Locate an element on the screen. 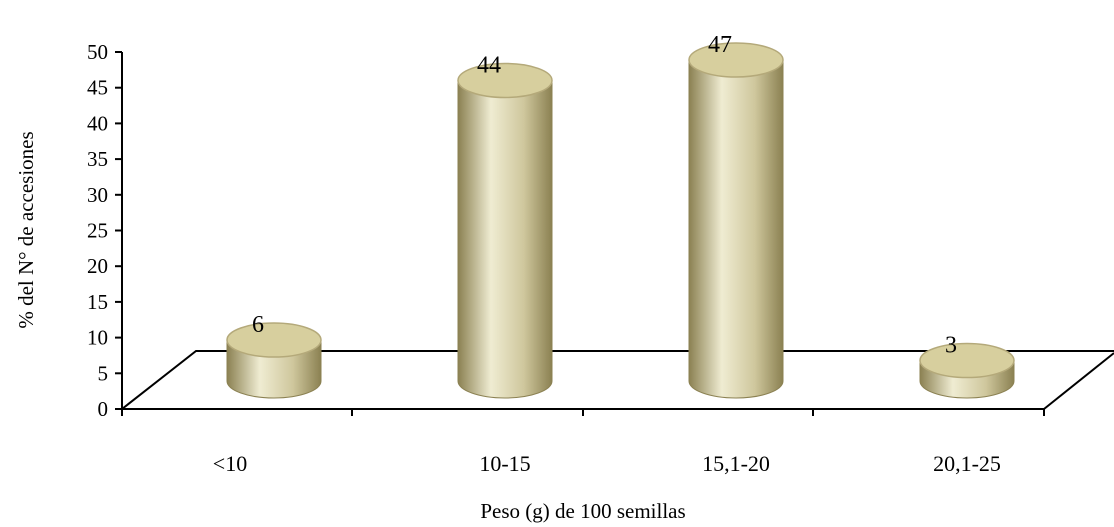  y-tick-label: 45 is located at coordinates (97, 88).